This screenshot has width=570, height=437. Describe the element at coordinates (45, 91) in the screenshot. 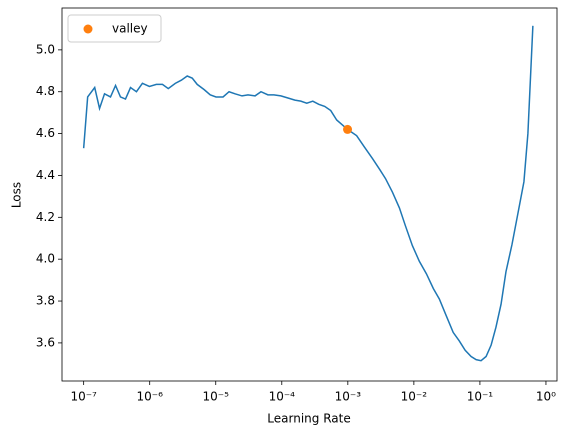

I see `y-tick-label: 4.8` at that location.